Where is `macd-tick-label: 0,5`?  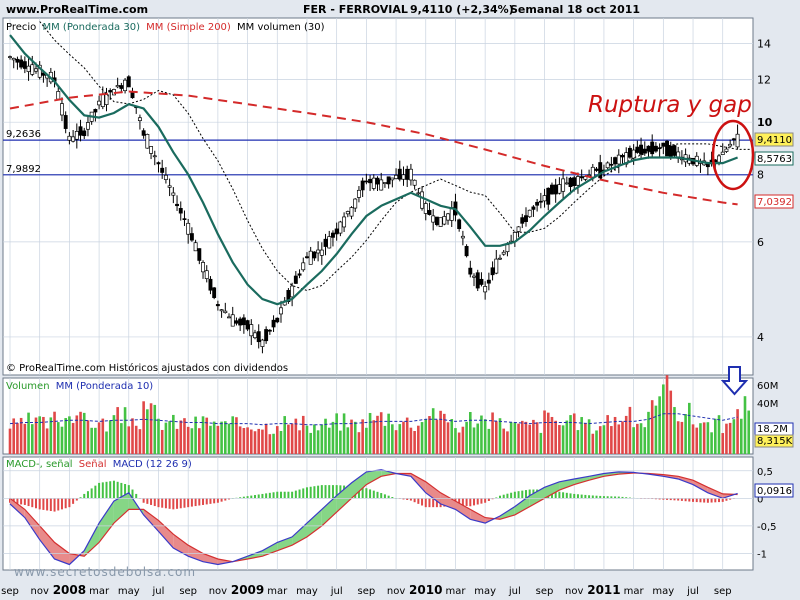
macd-tick-label: 0,5 is located at coordinates (765, 472).